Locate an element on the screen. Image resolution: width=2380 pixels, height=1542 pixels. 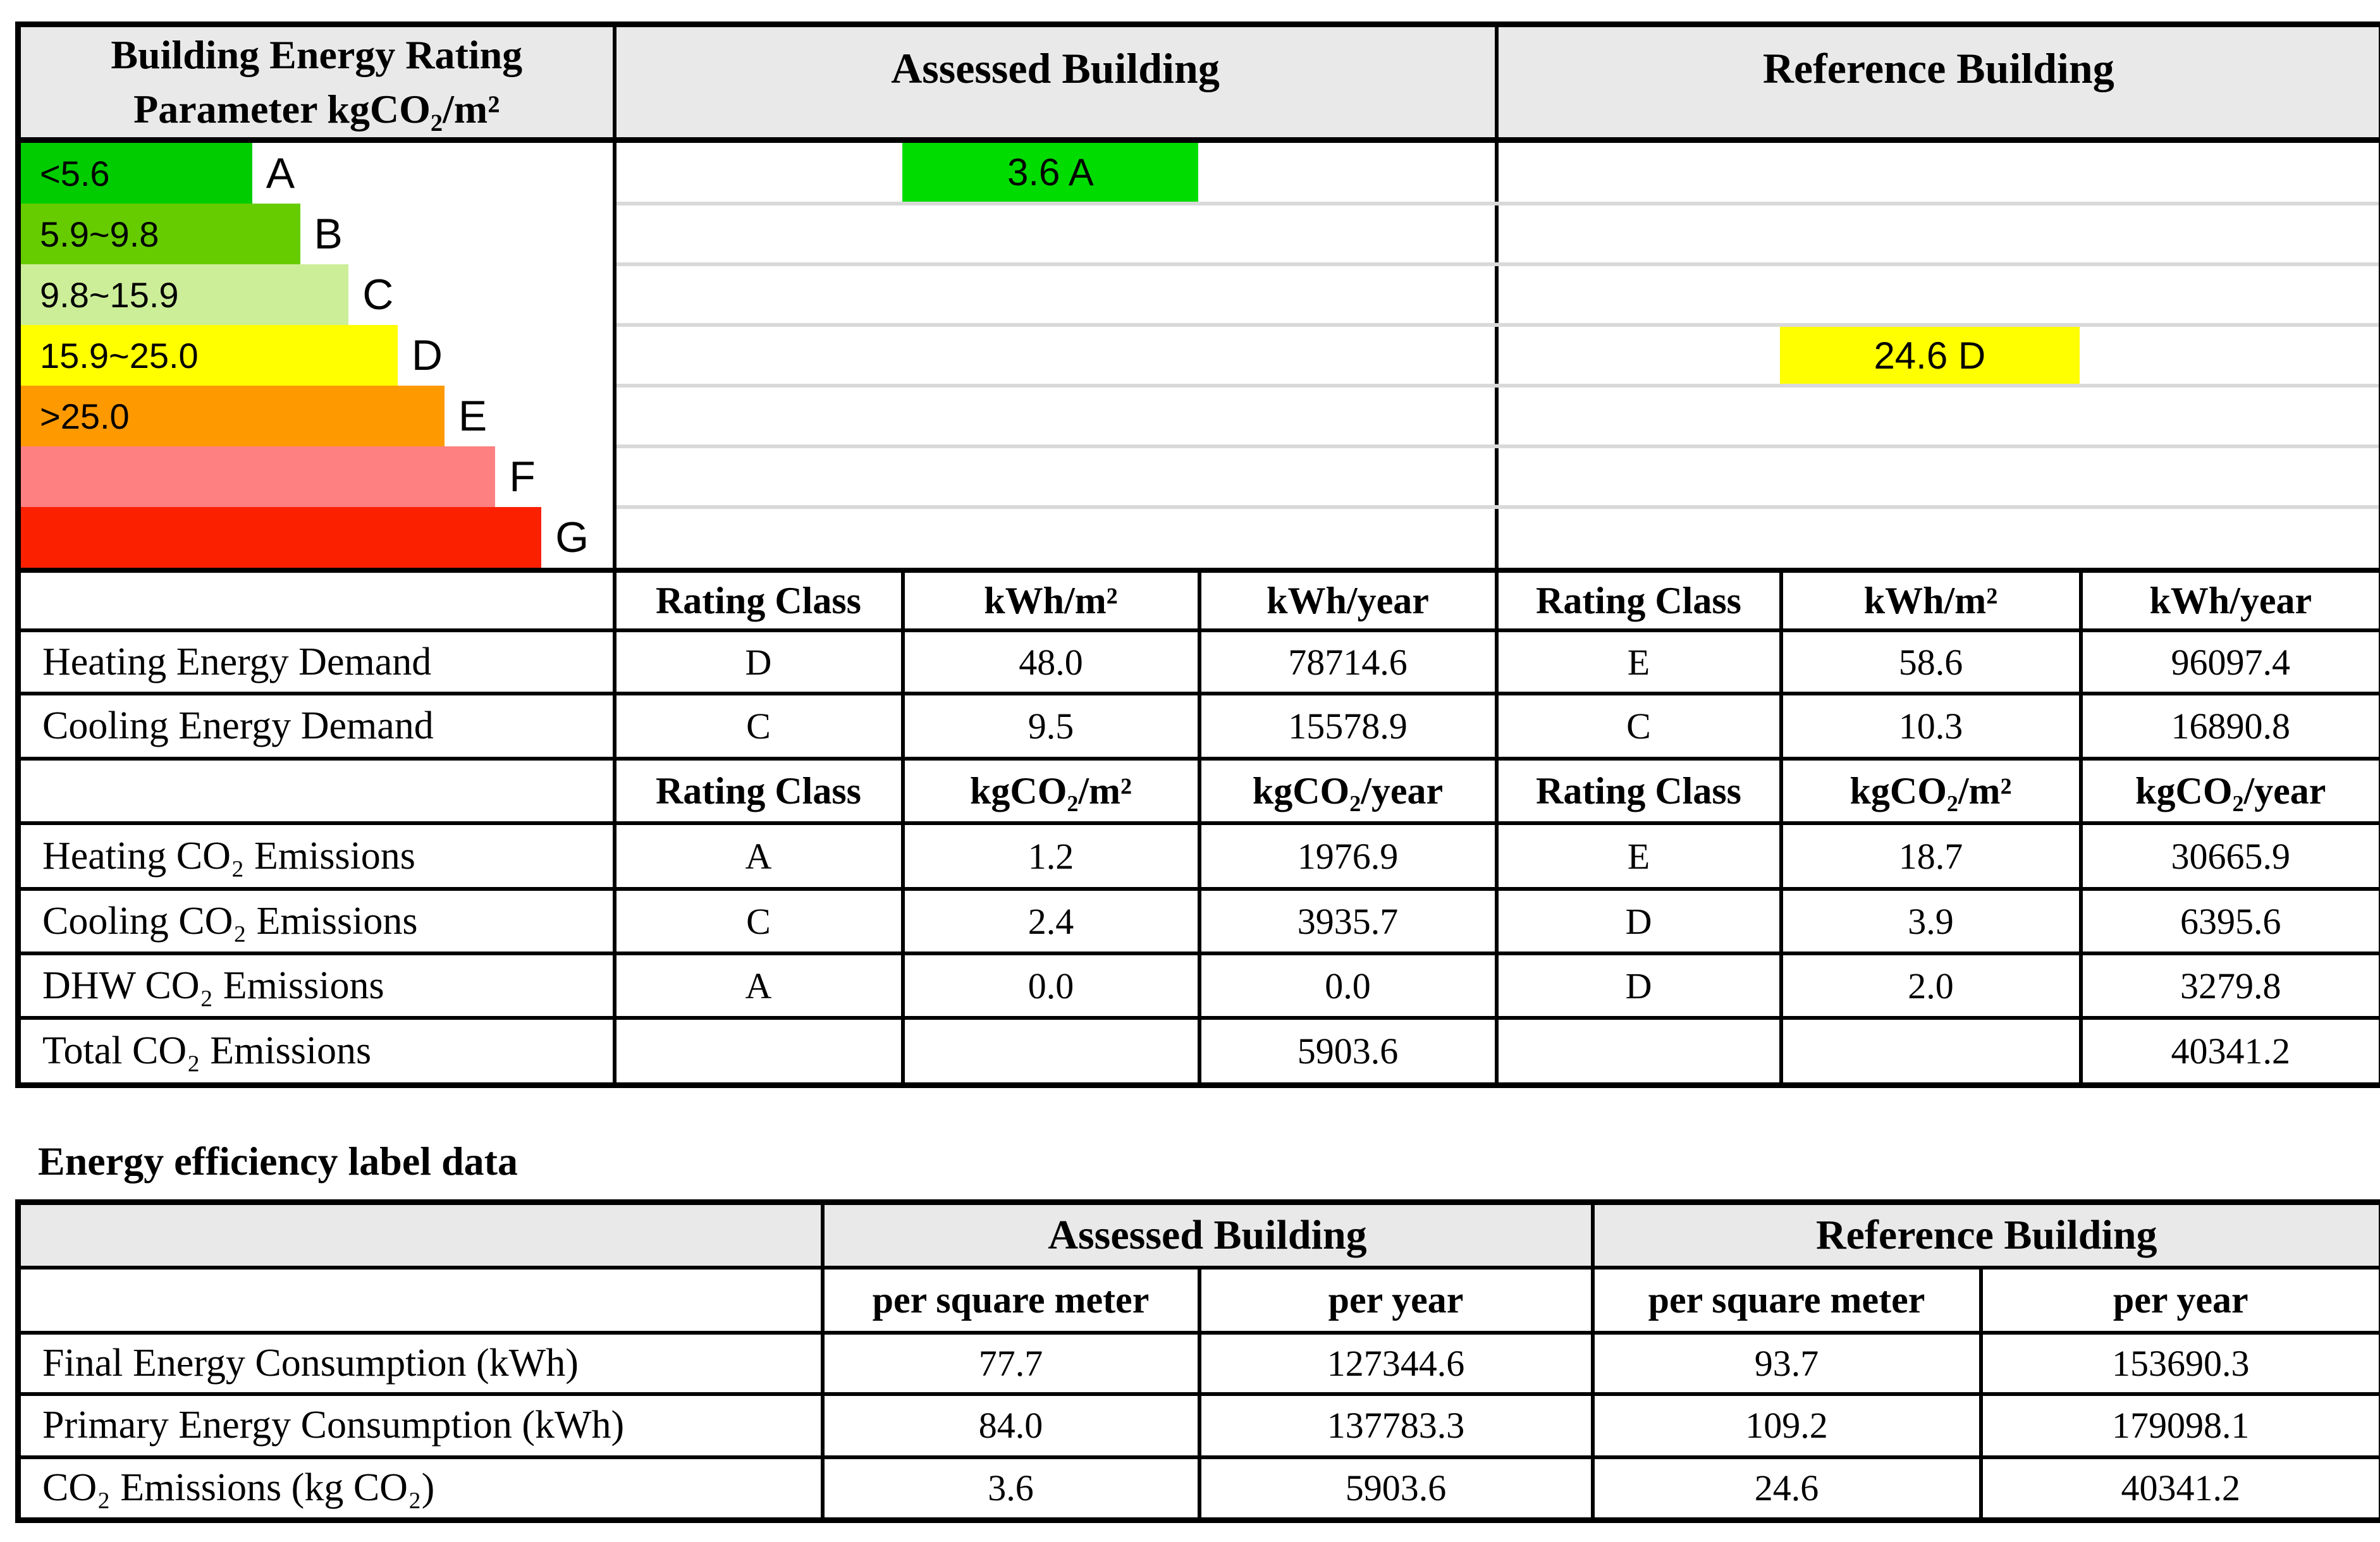
rating-letter-e: E is located at coordinates (473, 416).